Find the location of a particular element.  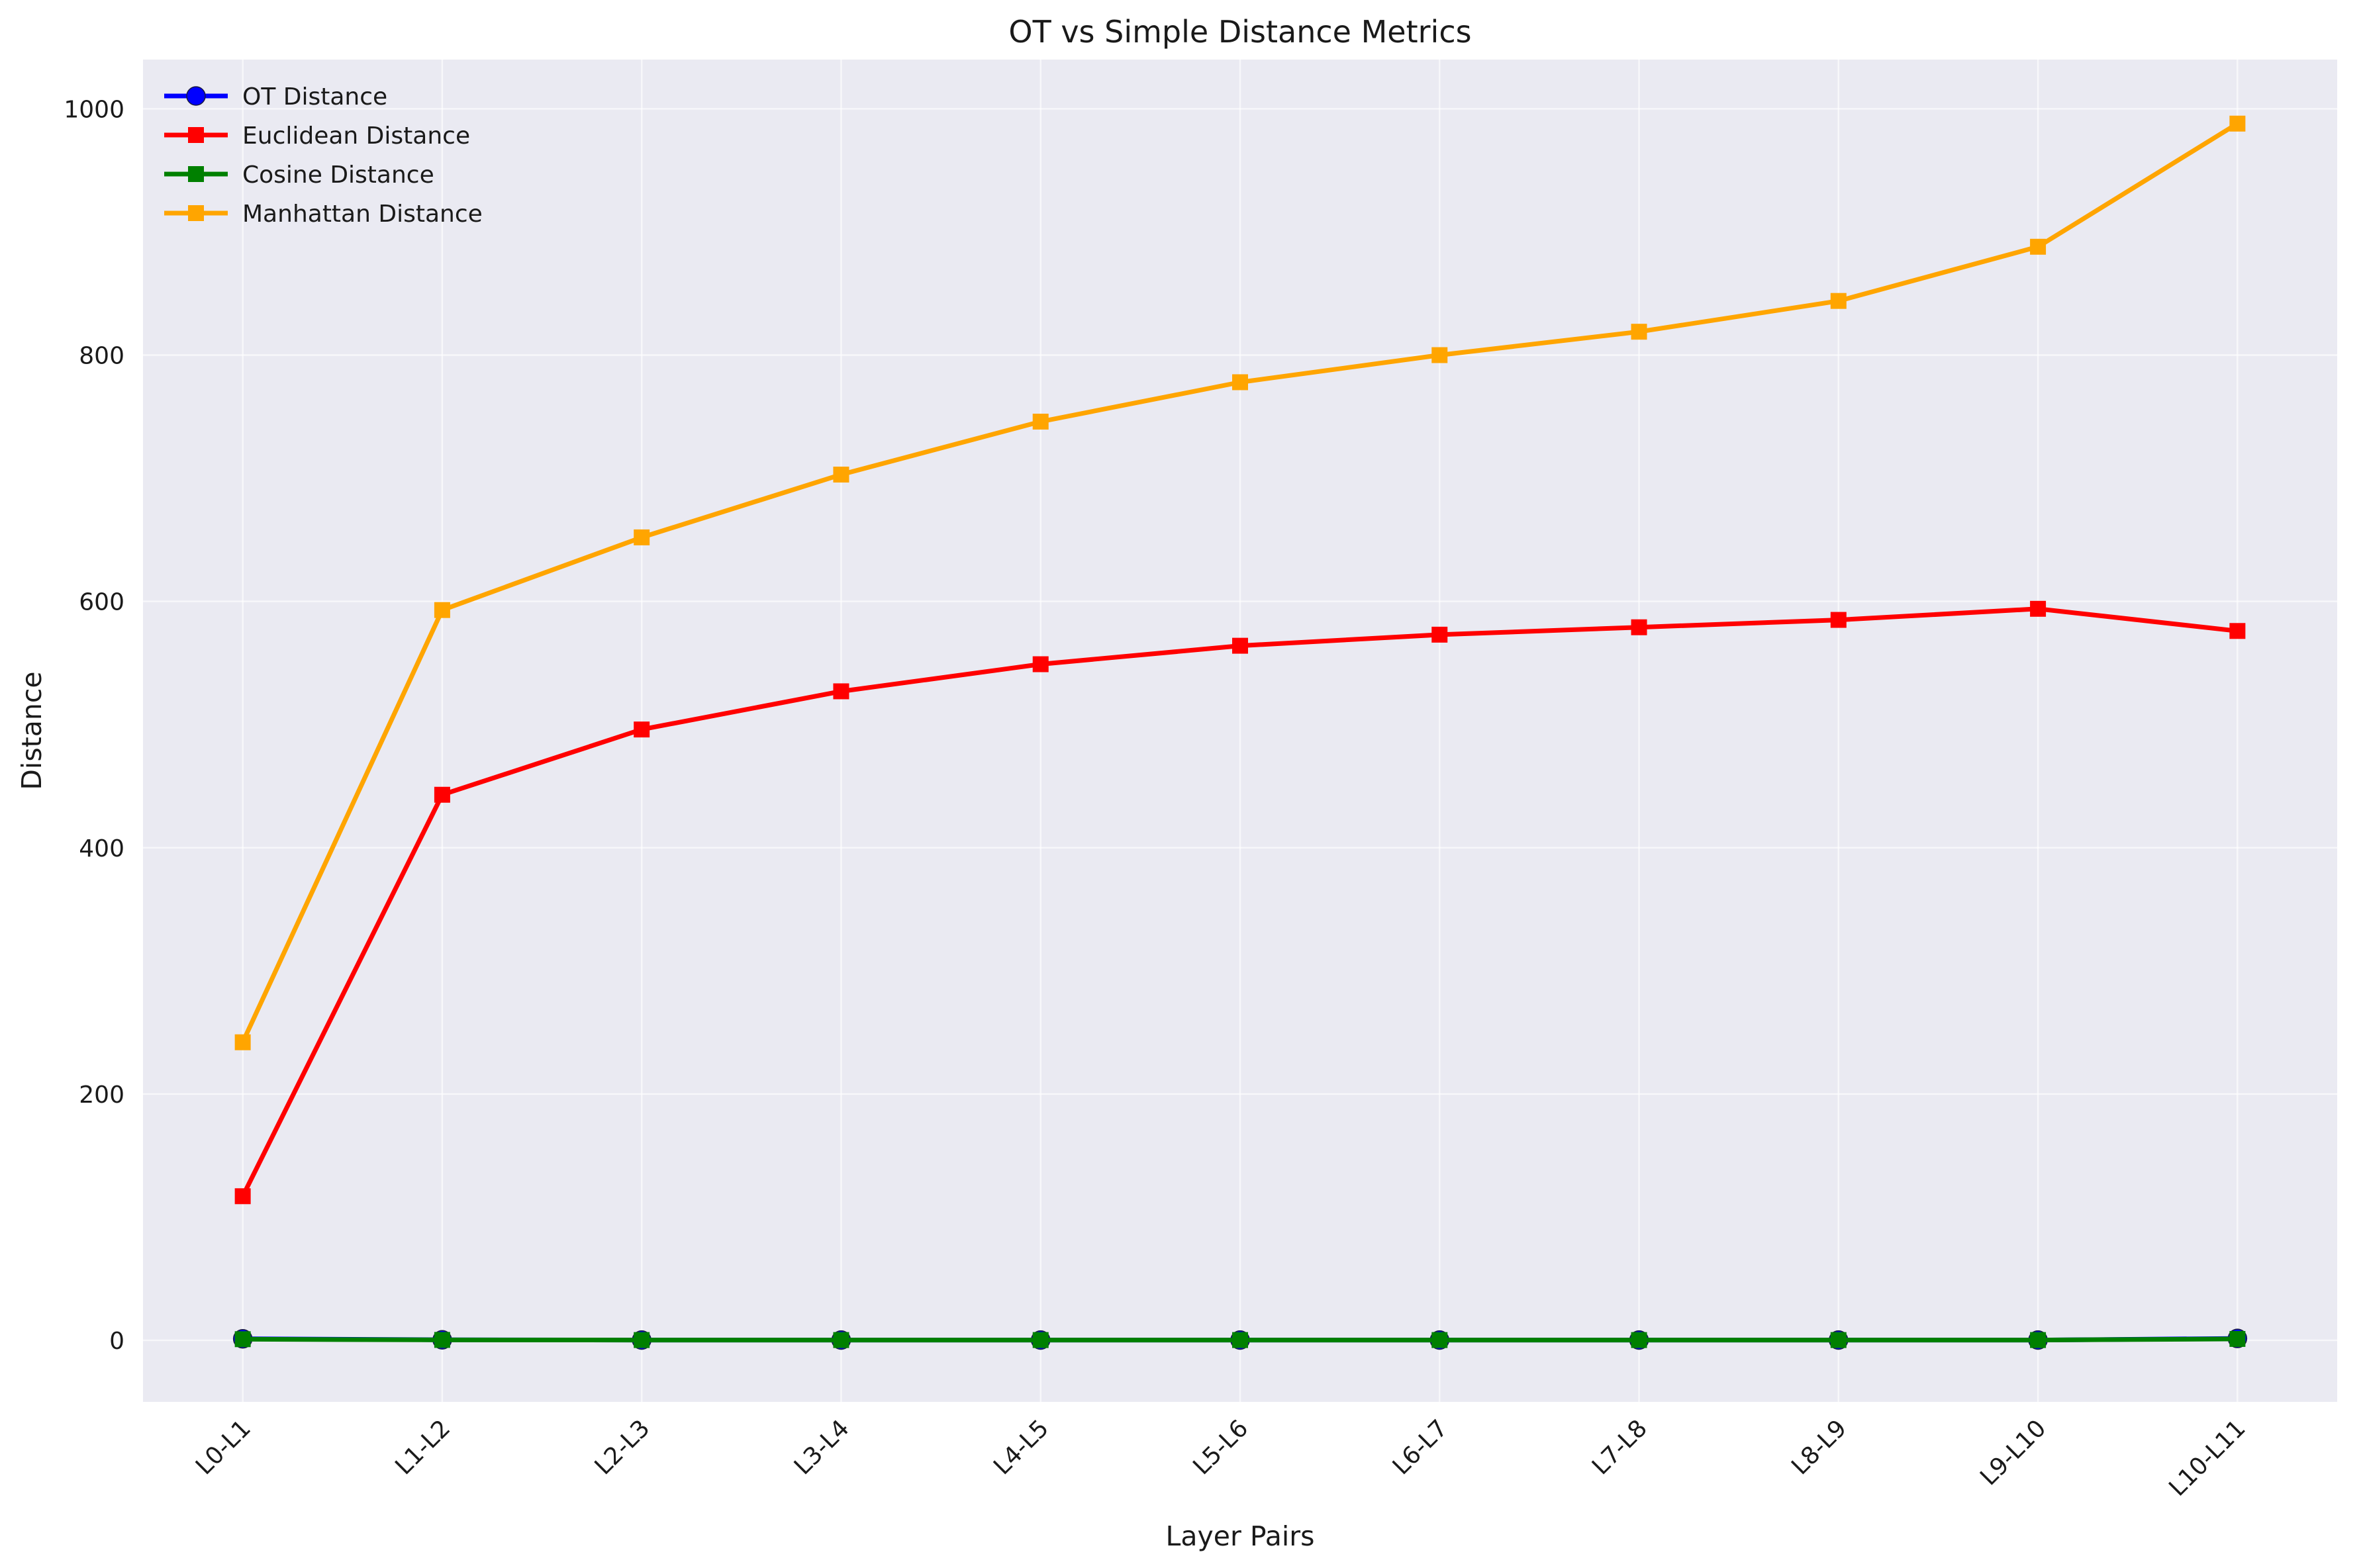

y-tick-label: 800 is located at coordinates (101, 356).